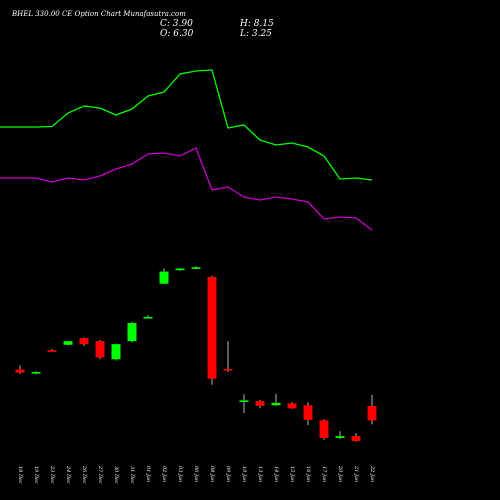  I want to click on lower-indicator-line, so click(186, 189).